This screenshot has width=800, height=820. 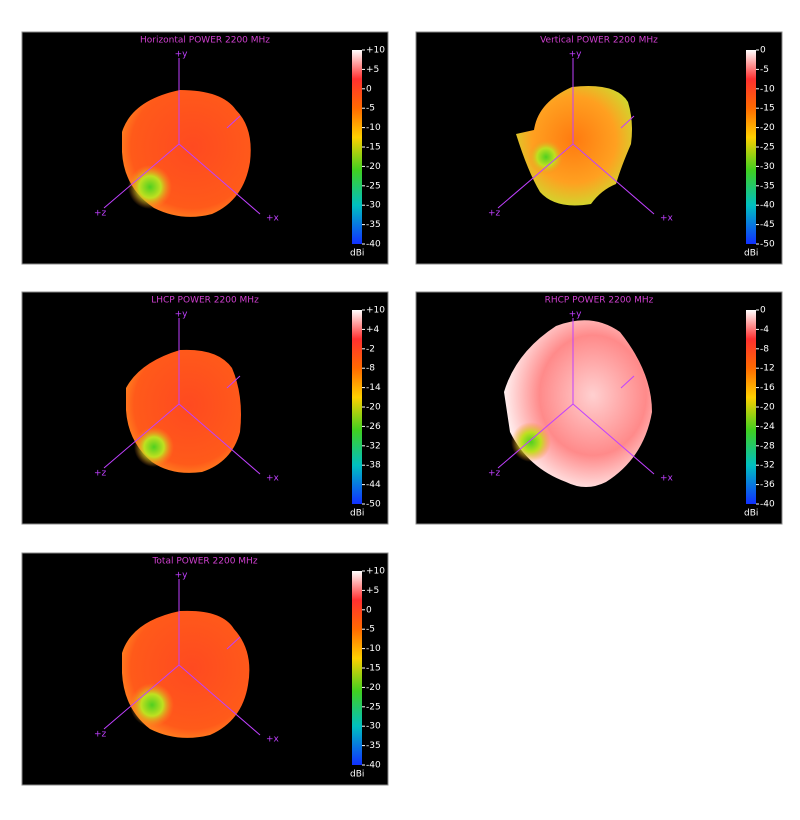 What do you see at coordinates (599, 301) in the screenshot?
I see `chart-title: RHCP POWER 2200 MHz` at bounding box center [599, 301].